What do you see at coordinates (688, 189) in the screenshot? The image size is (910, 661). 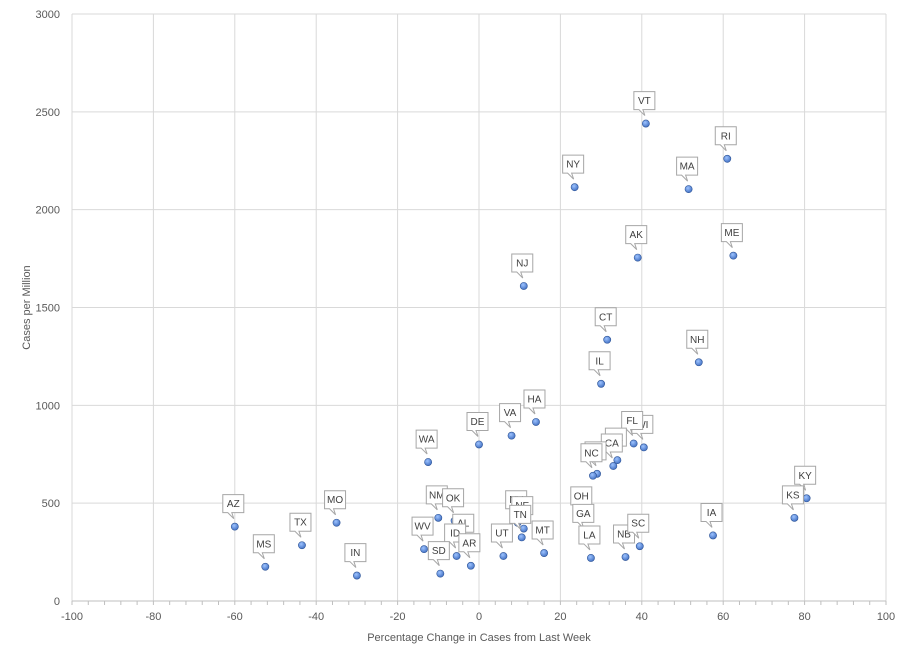 I see `data-point-ma` at bounding box center [688, 189].